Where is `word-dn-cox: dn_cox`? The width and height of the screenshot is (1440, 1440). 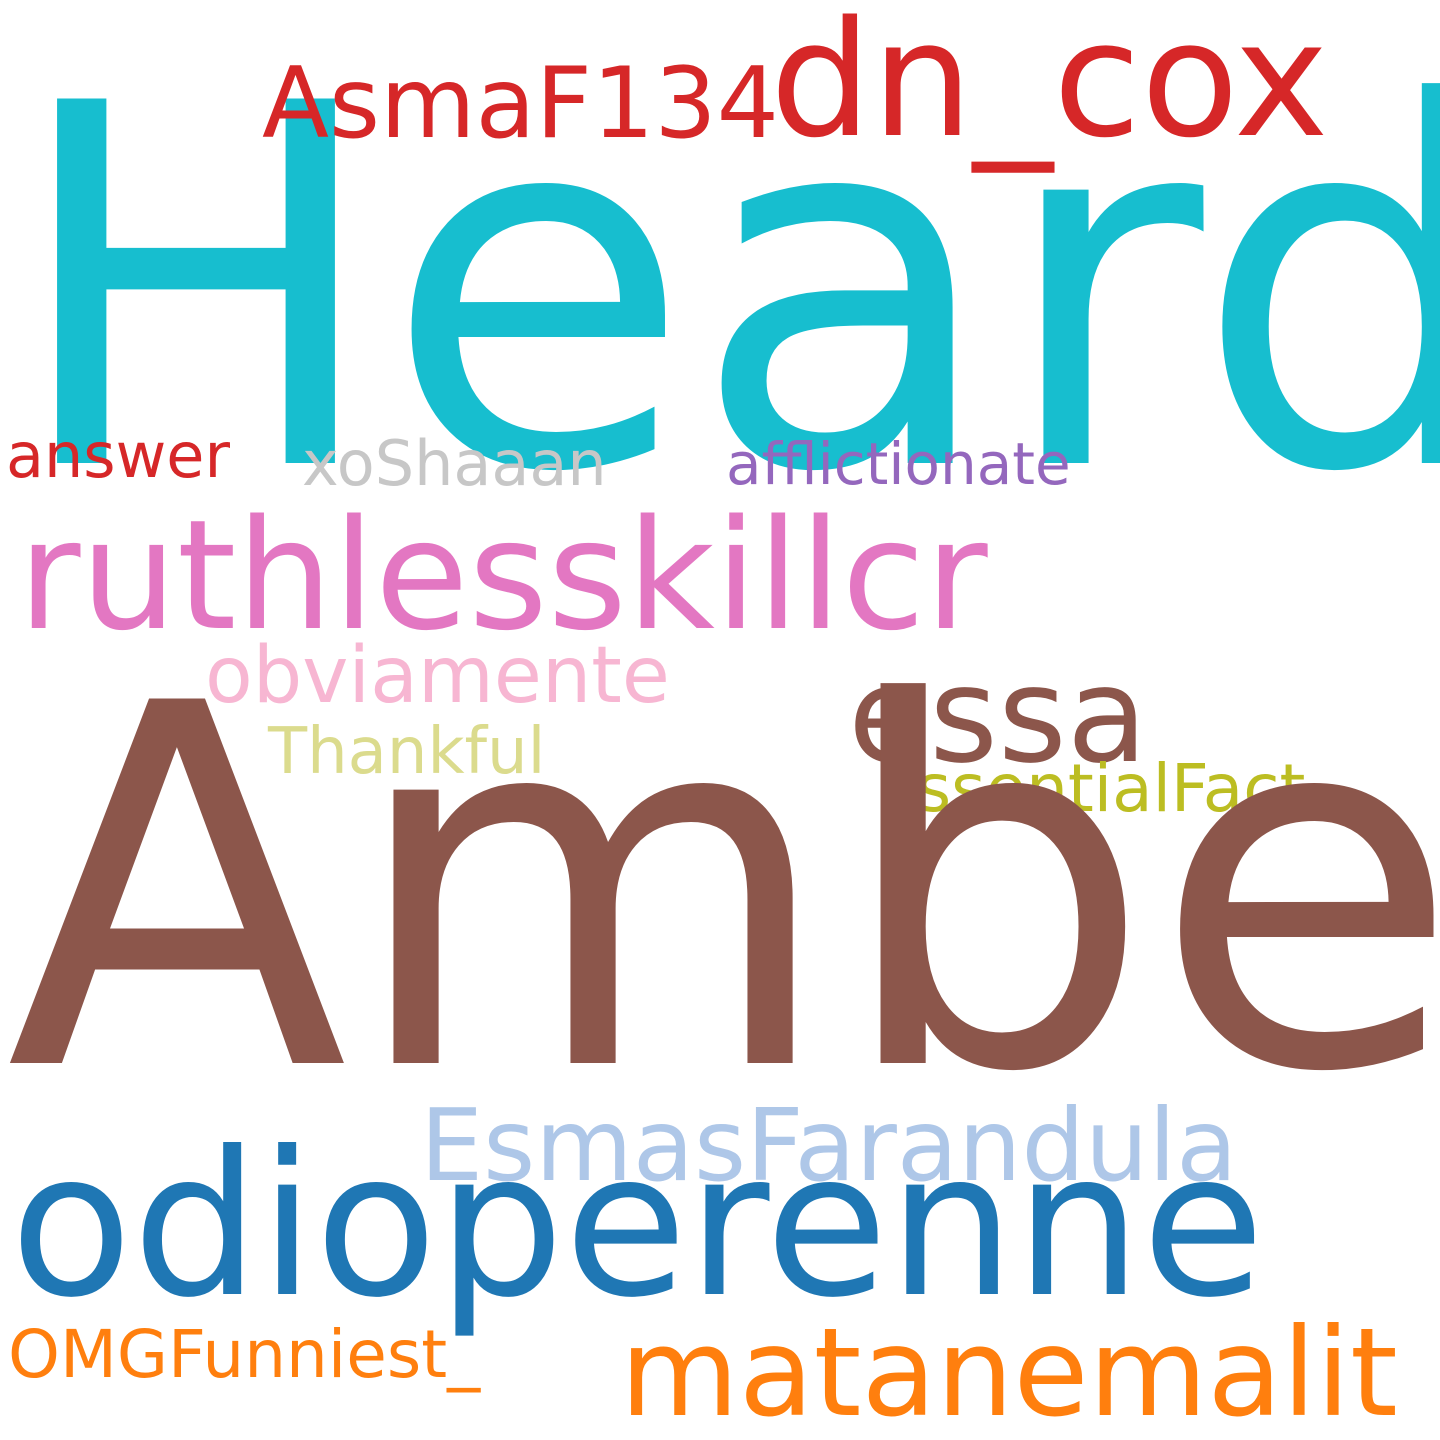 word-dn-cox: dn_cox is located at coordinates (1049, 86).